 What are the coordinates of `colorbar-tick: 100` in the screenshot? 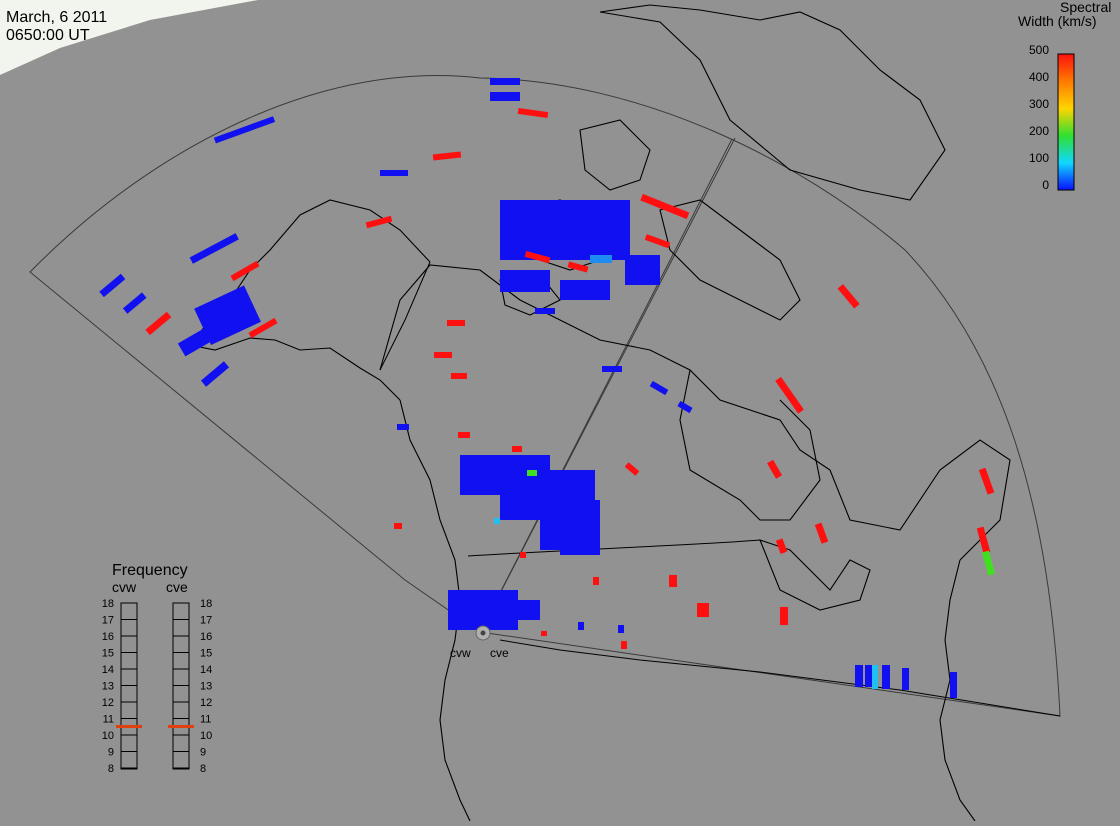 It's located at (1039, 158).